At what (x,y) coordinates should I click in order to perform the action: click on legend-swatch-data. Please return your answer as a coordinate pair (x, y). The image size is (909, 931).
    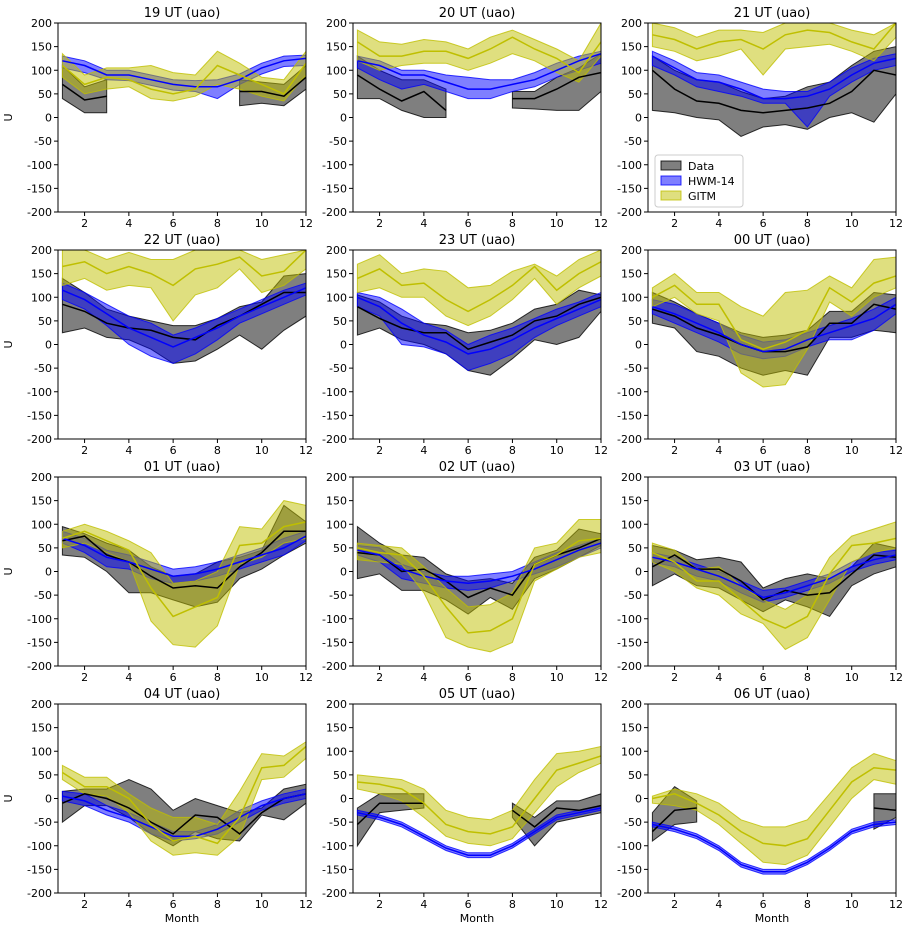
    Looking at the image, I should click on (671, 165).